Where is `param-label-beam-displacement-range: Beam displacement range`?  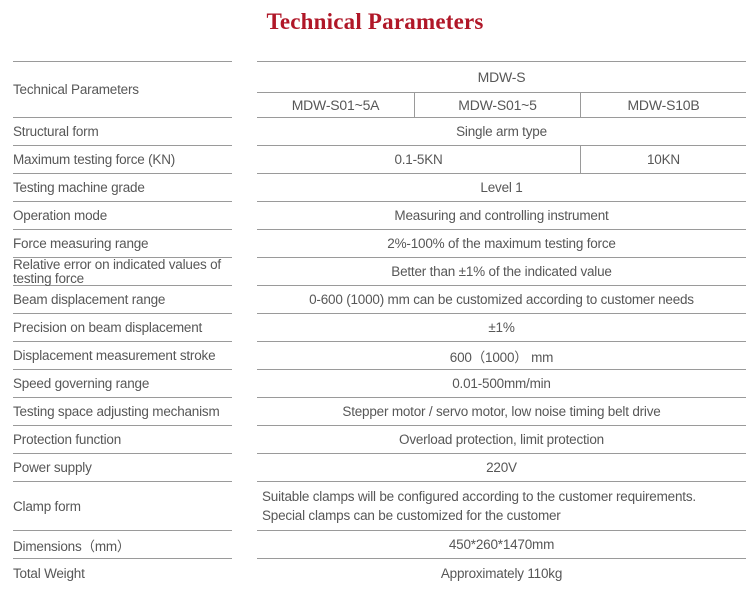
param-label-beam-displacement-range: Beam displacement range is located at coordinates (122, 300).